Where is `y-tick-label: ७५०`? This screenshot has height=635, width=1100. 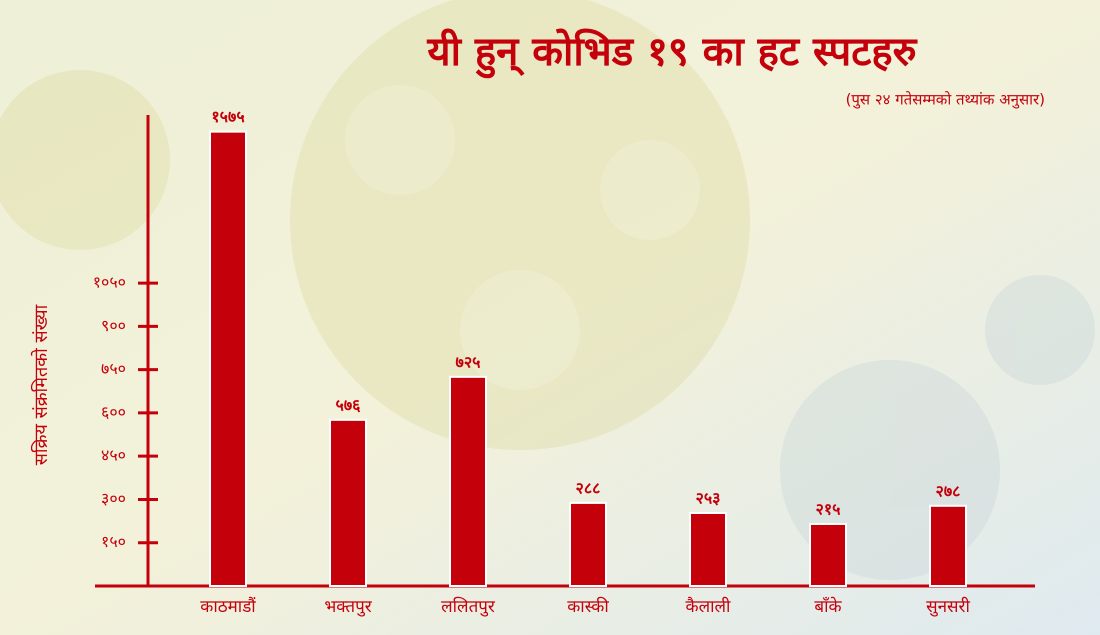 y-tick-label: ७५० is located at coordinates (113, 368).